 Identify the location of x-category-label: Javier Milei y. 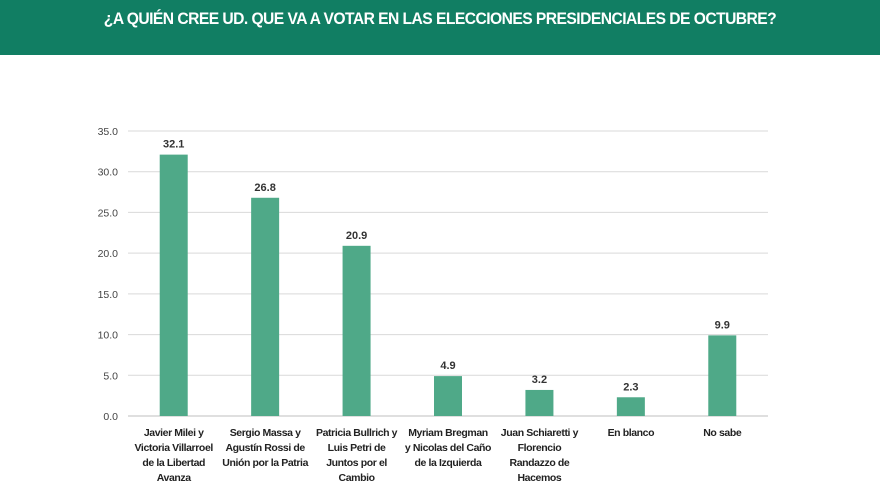
(174, 433).